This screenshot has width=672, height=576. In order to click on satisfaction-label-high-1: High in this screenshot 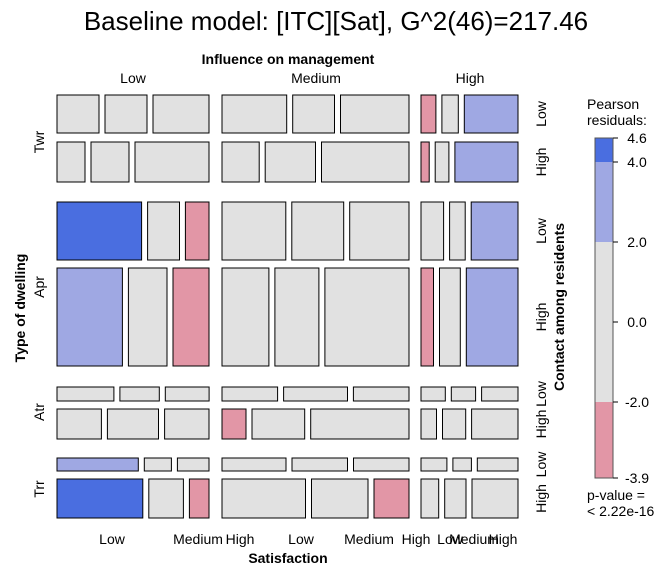, I will do `click(240, 539)`.